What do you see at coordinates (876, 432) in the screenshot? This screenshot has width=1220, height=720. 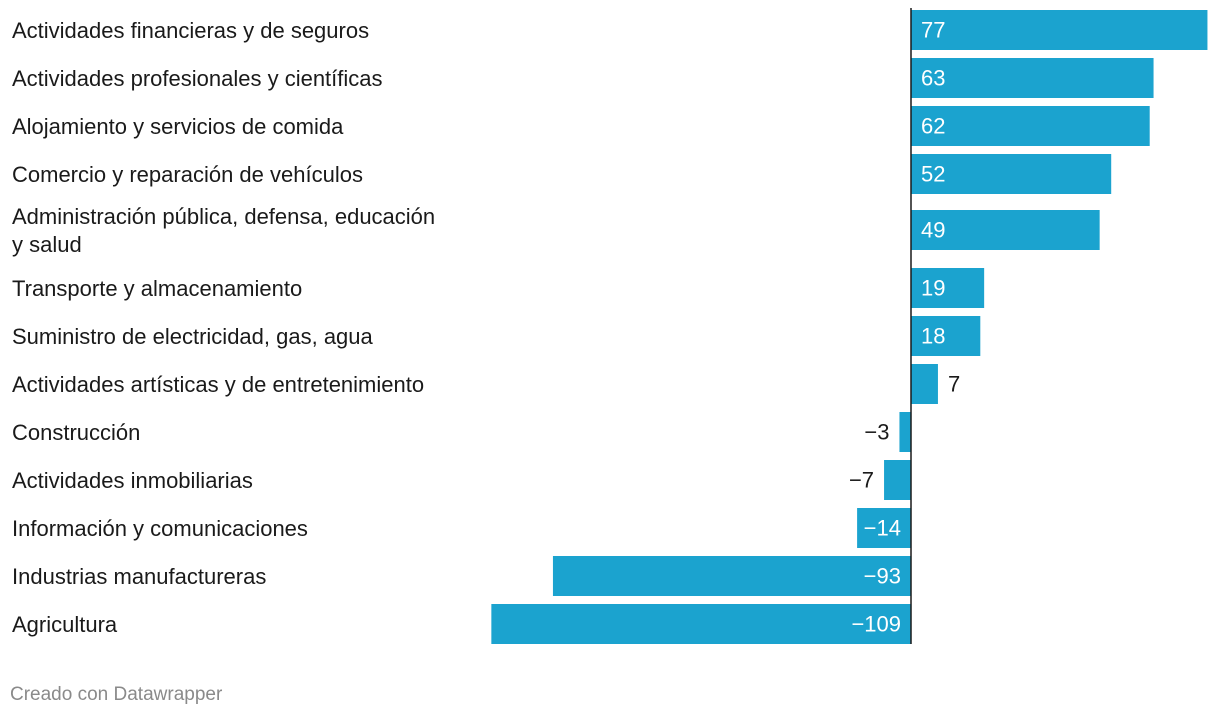 I see `value-label: −3` at bounding box center [876, 432].